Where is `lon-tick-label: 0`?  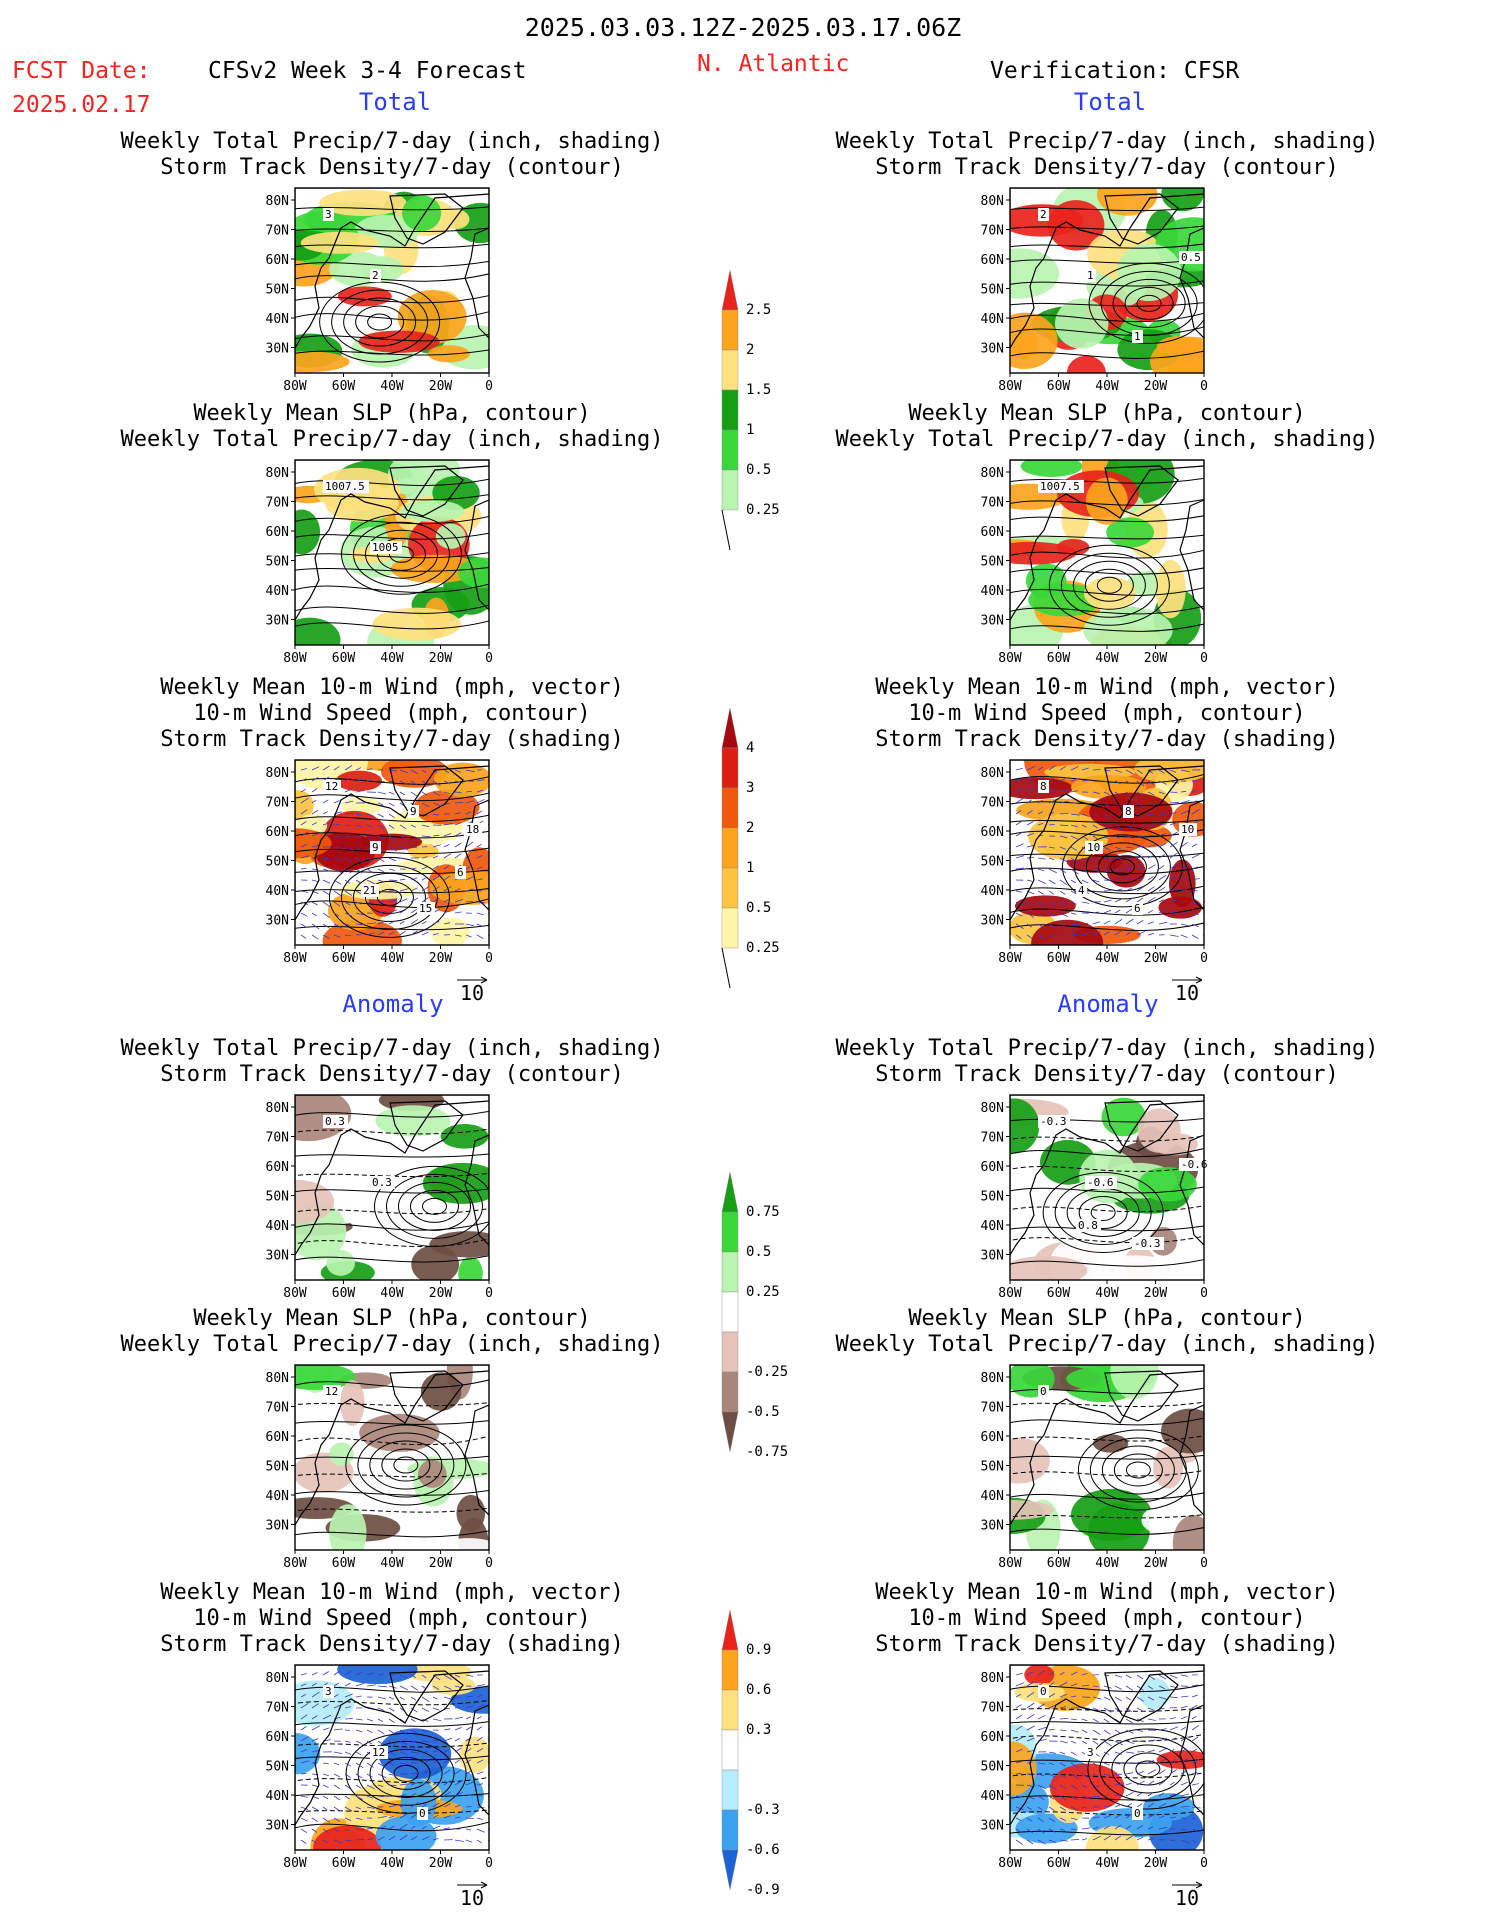 lon-tick-label: 0 is located at coordinates (489, 386).